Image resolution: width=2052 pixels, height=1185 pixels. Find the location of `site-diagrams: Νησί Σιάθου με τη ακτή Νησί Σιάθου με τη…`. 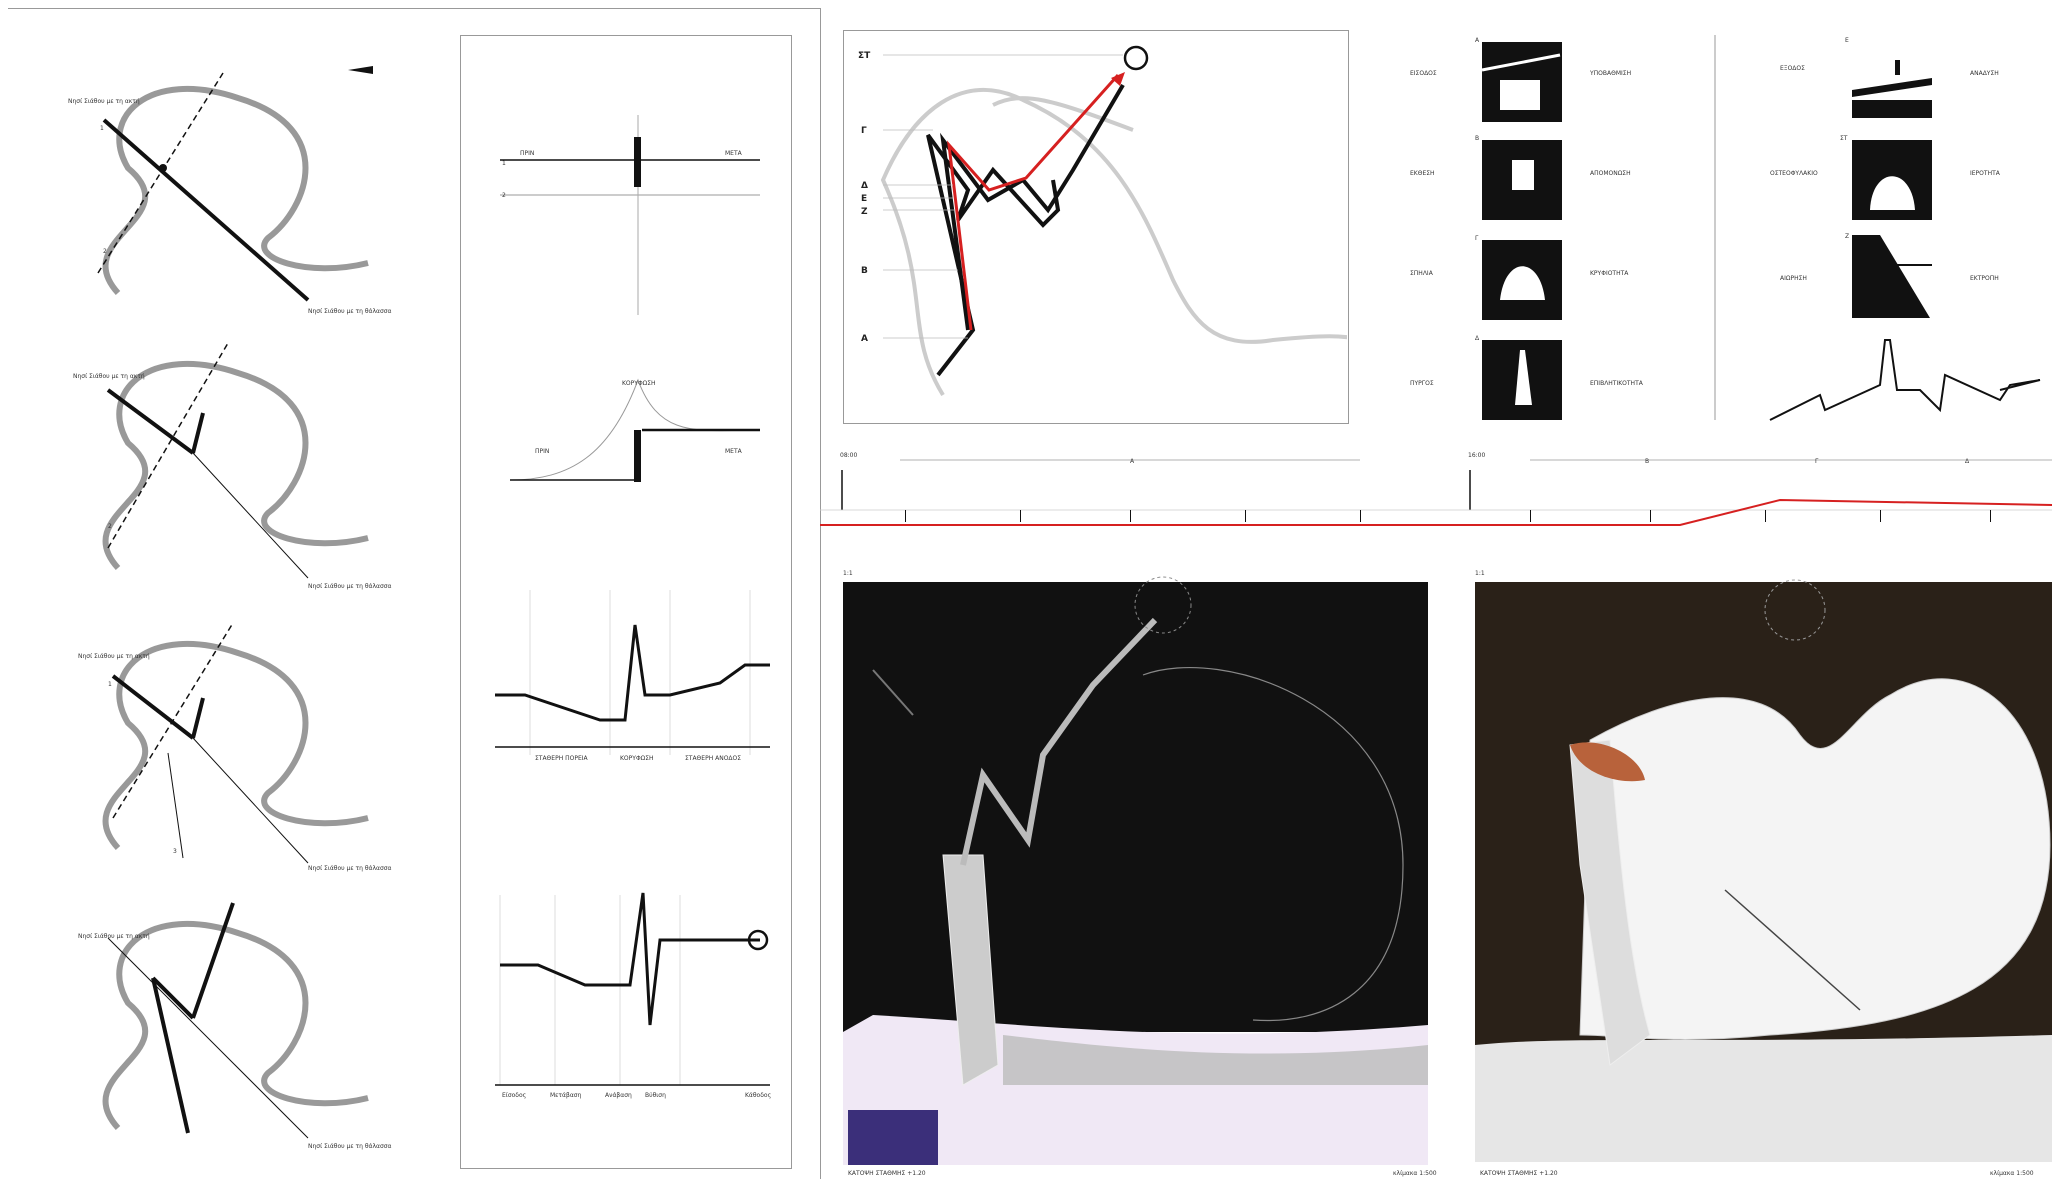

site-diagrams: Νησί Σιάθου με τη ακτή Νησί Σιάθου με τη… is located at coordinates (230, 608).